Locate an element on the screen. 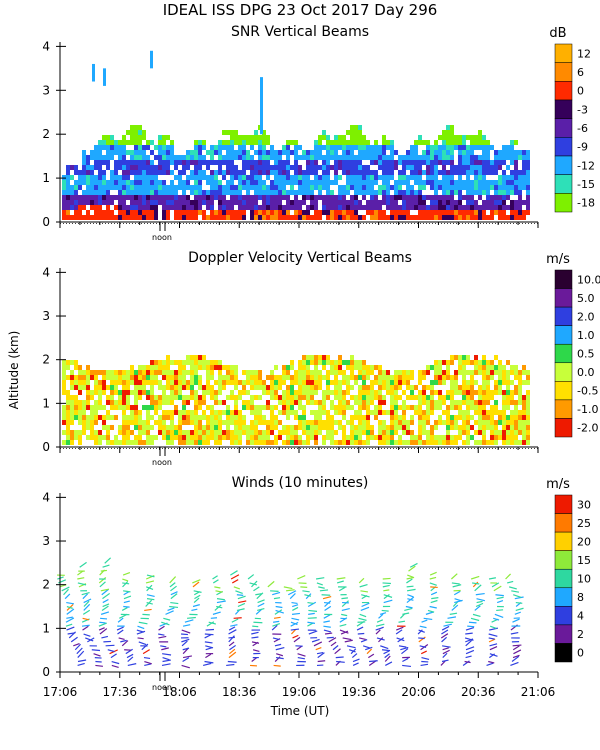 This screenshot has height=750, width=600. wind-profile is located at coordinates (330, 621).